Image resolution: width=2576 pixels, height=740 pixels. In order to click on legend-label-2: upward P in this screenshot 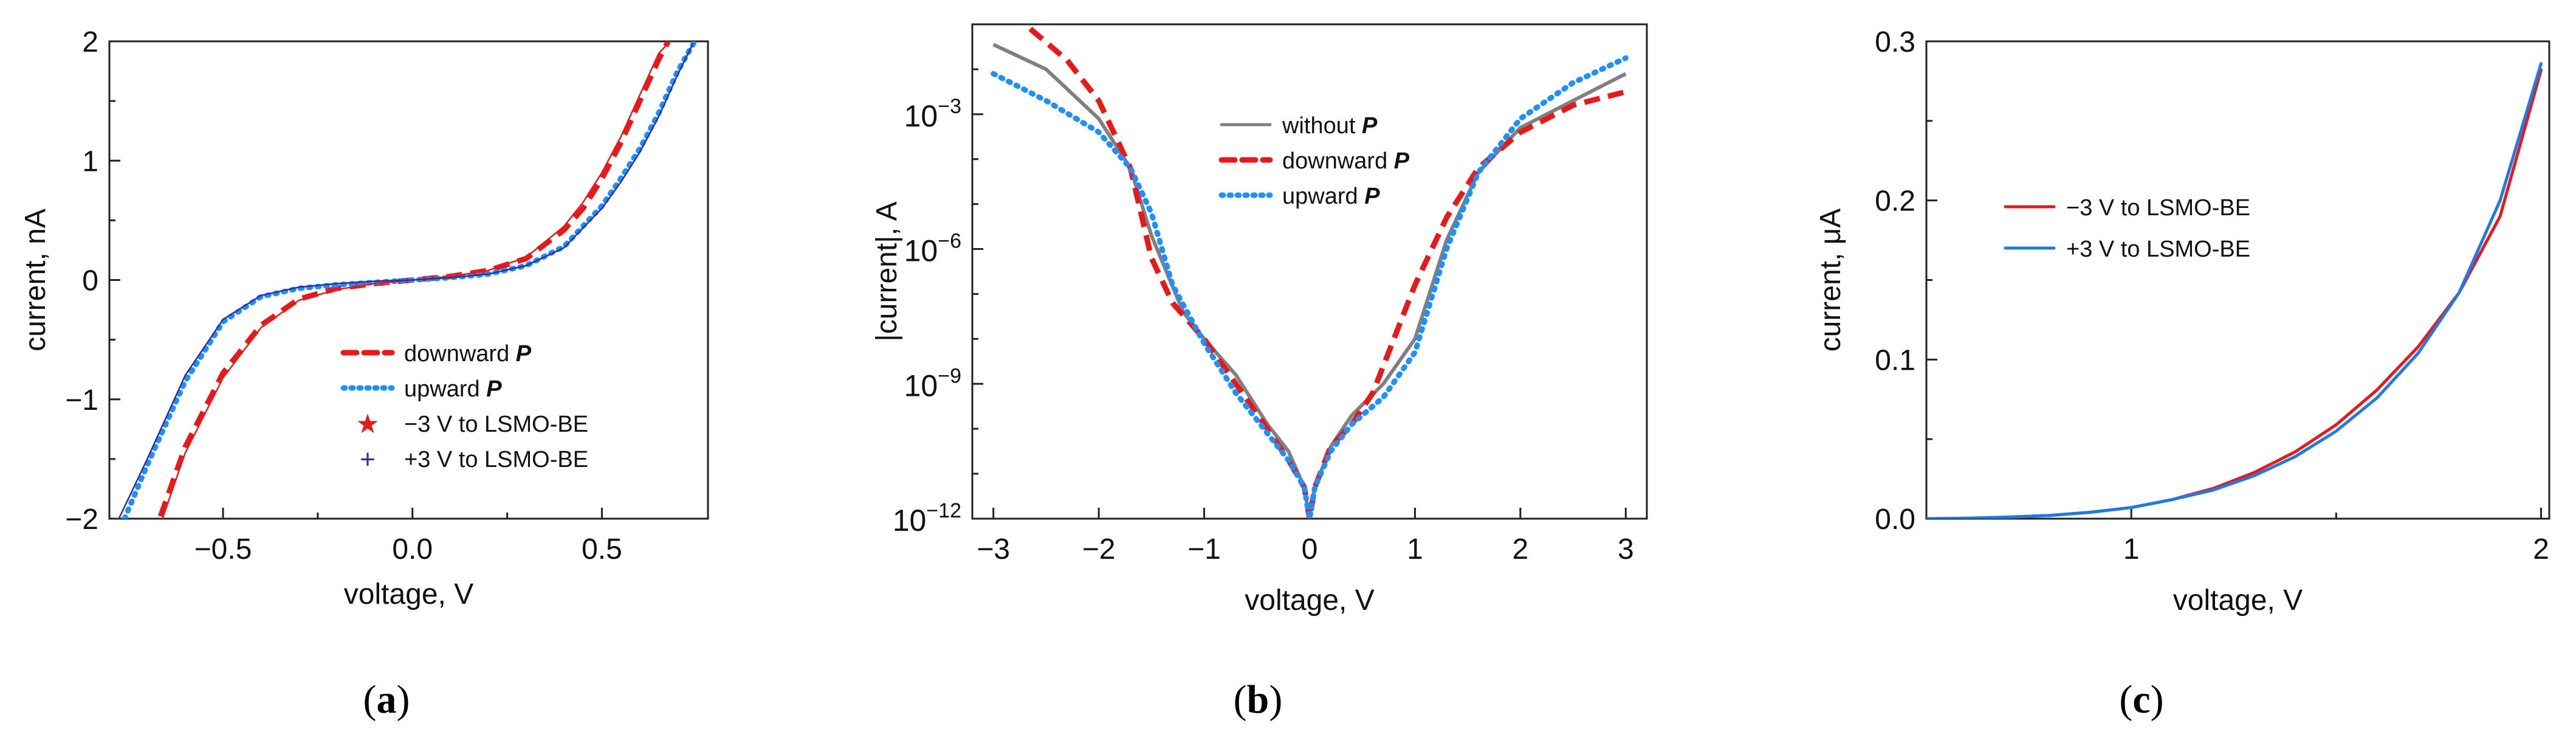, I will do `click(1331, 196)`.